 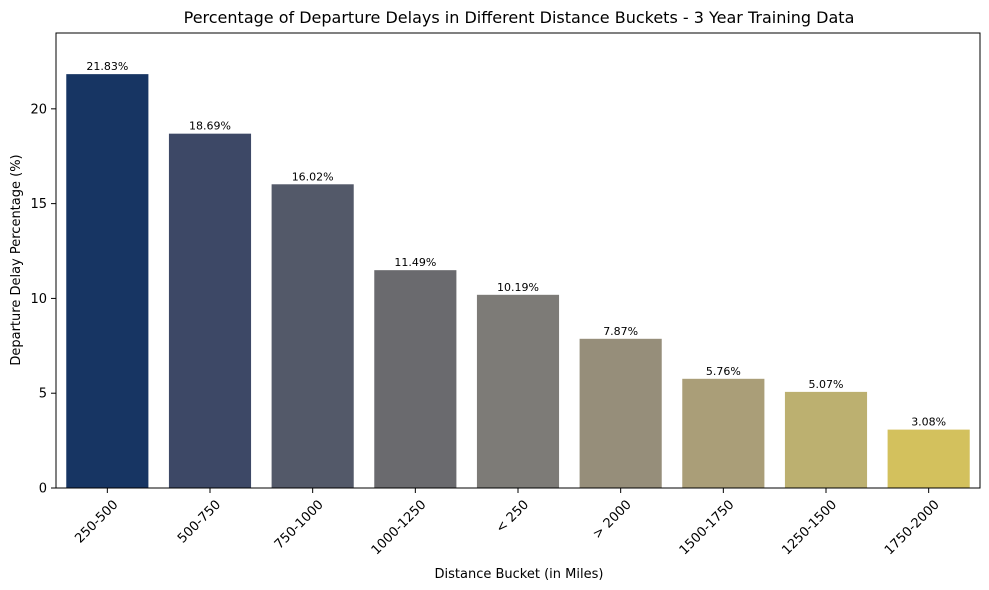 I want to click on y-tick-label-2: 10, so click(x=38, y=299).